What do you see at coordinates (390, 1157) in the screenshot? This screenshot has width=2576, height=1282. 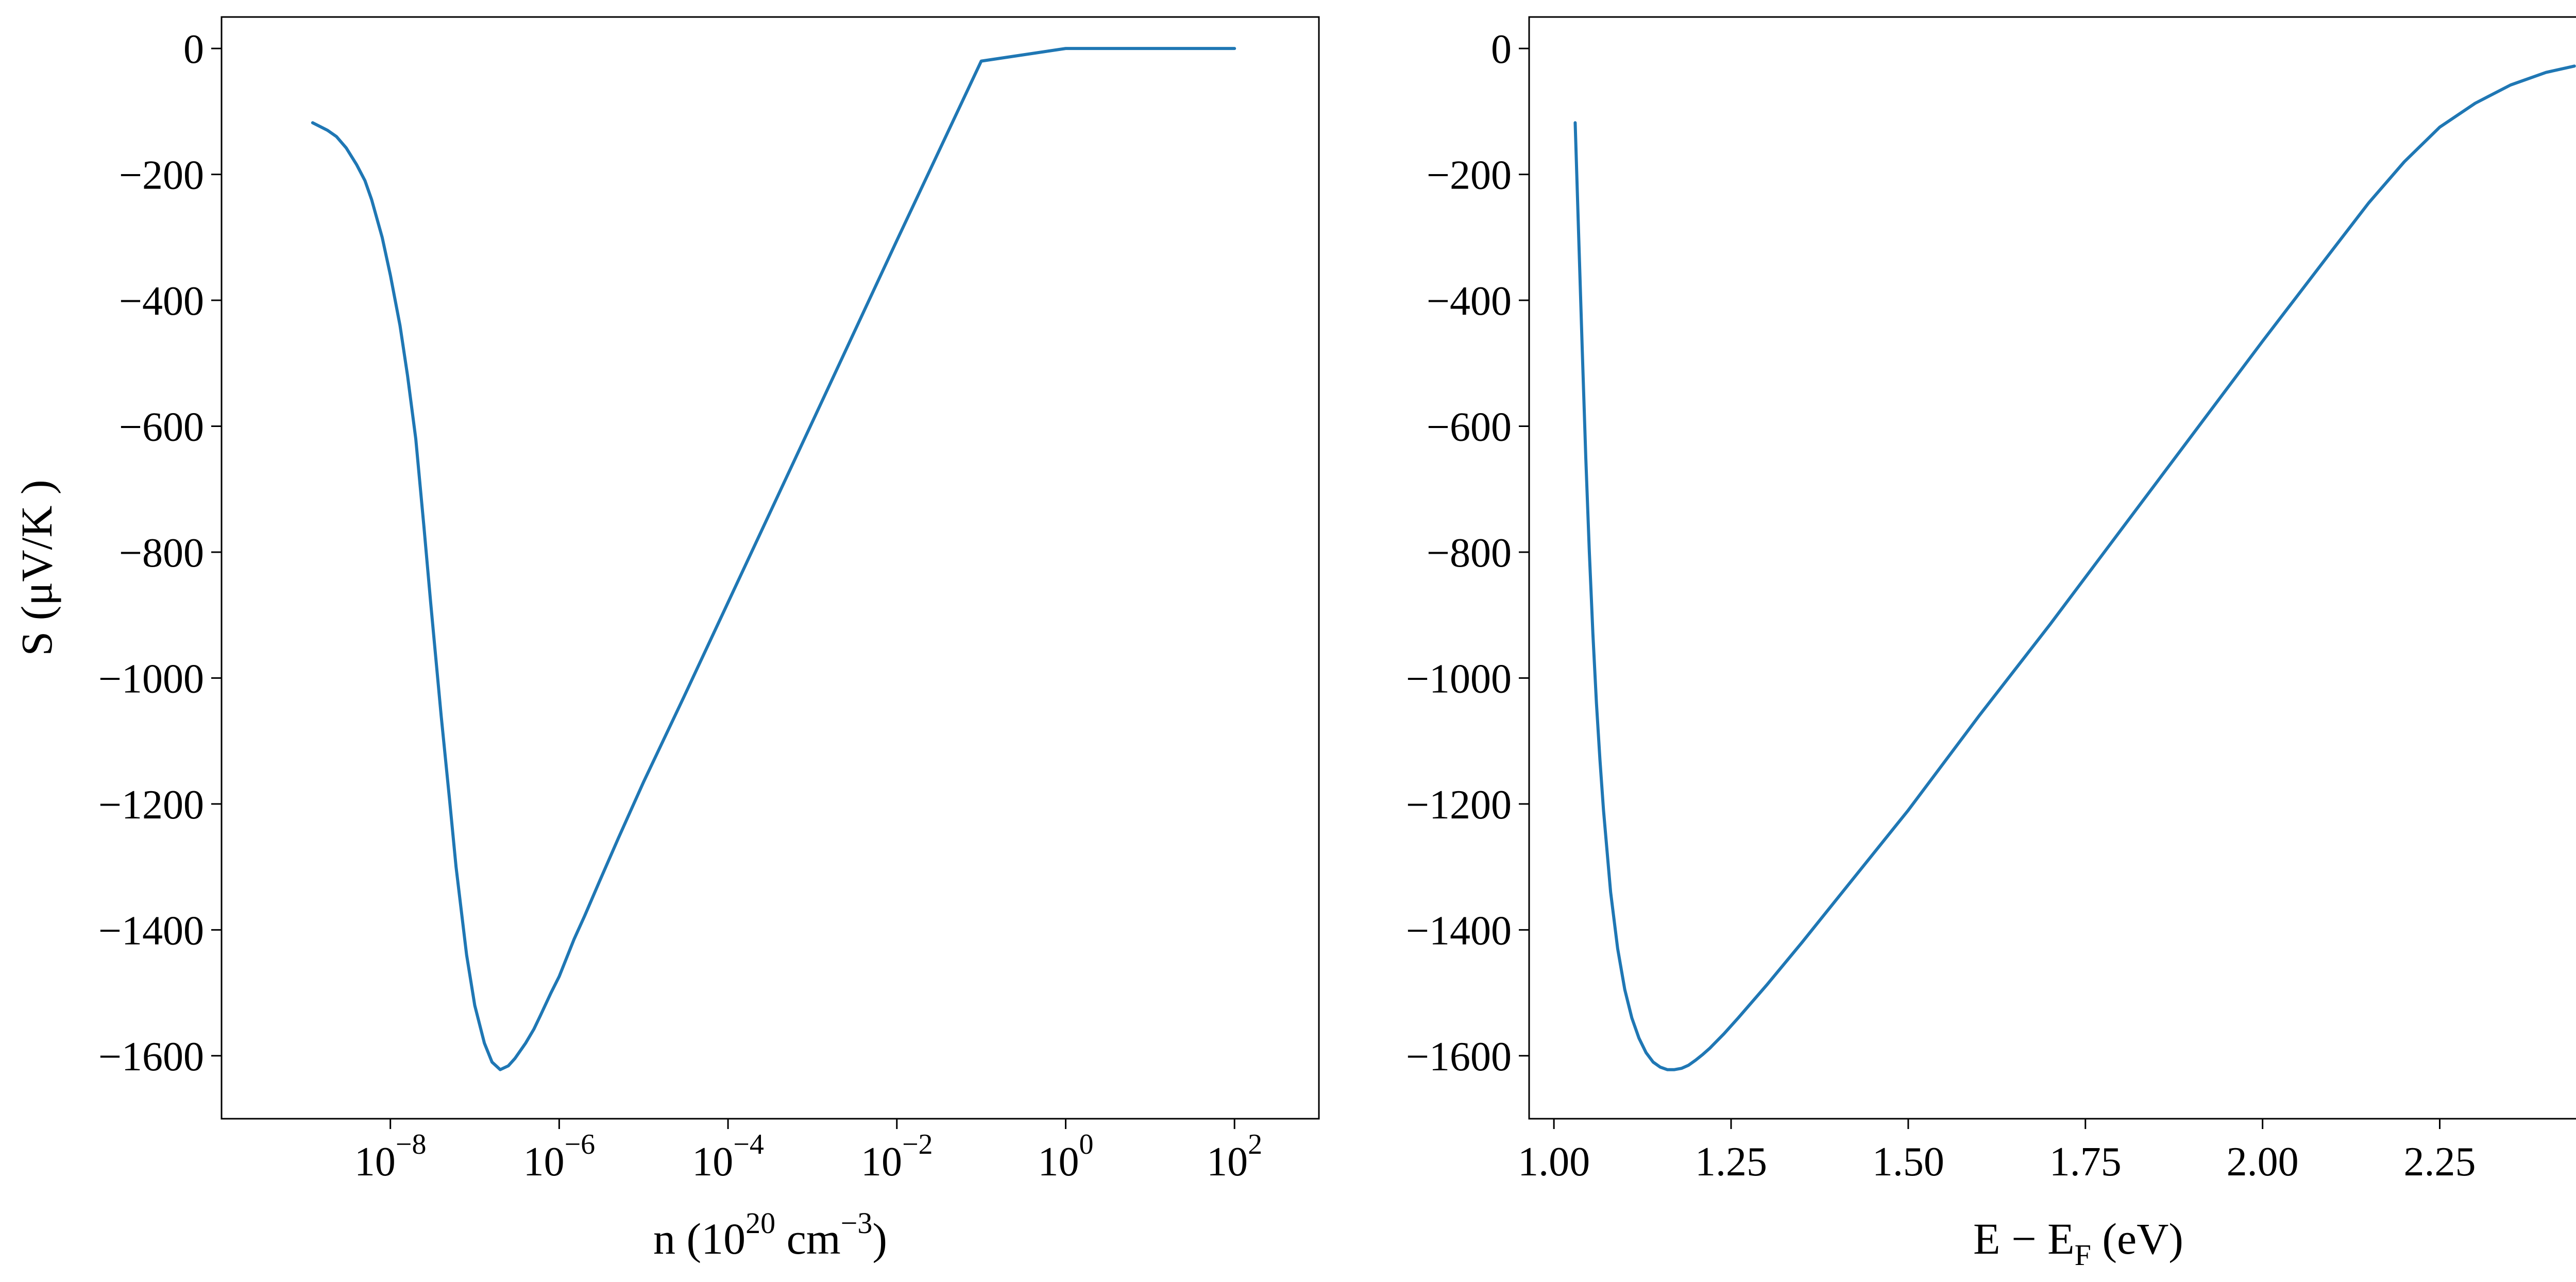 I see `left-x-tick-label: 10⁻⁸` at bounding box center [390, 1157].